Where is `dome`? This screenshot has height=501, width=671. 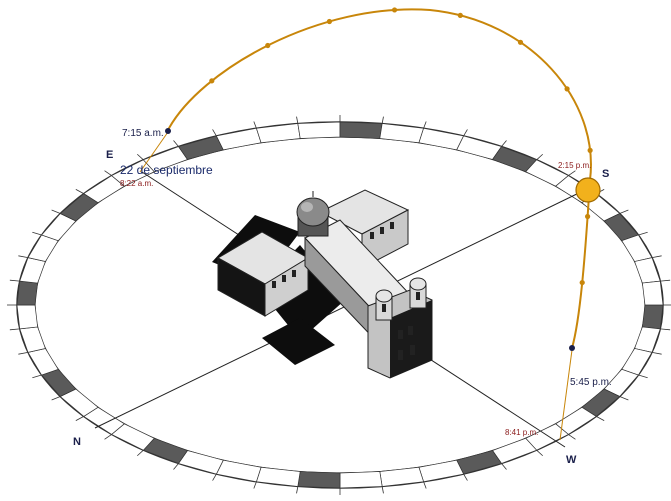
dome is located at coordinates (313, 212).